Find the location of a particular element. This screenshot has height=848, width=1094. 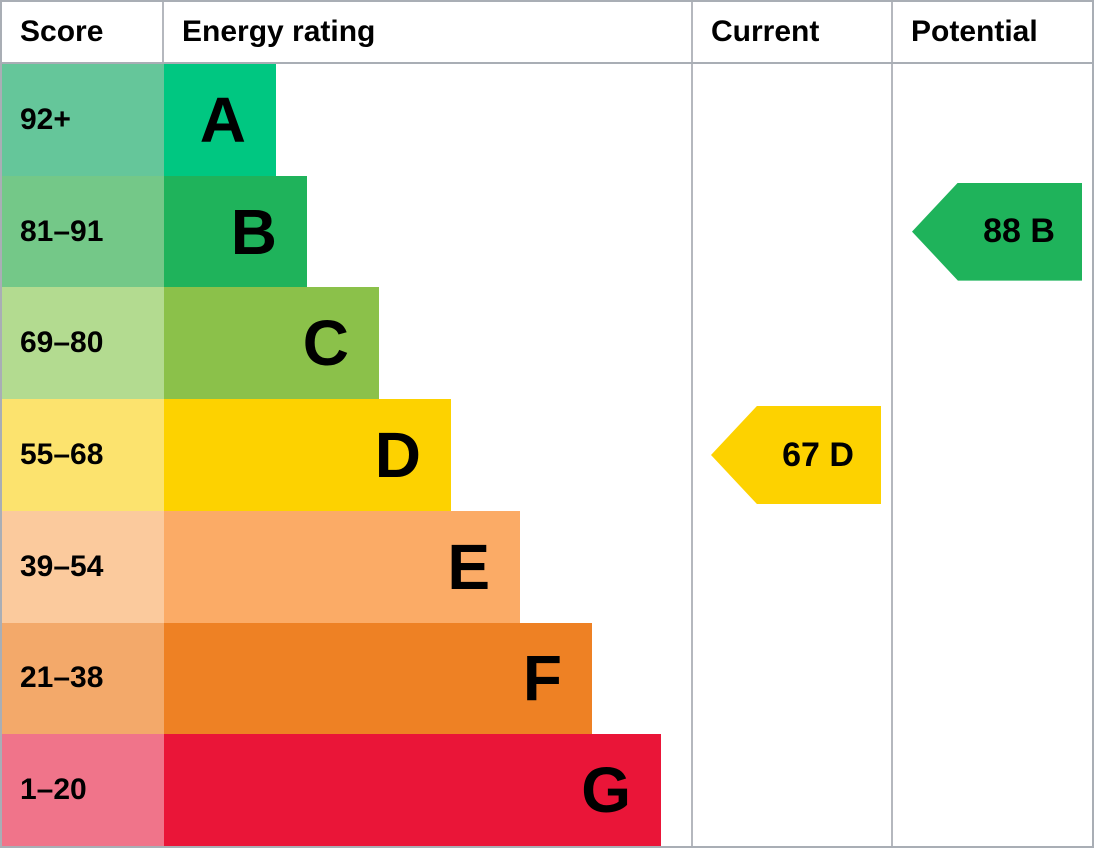

header-score: Score is located at coordinates (83, 32).